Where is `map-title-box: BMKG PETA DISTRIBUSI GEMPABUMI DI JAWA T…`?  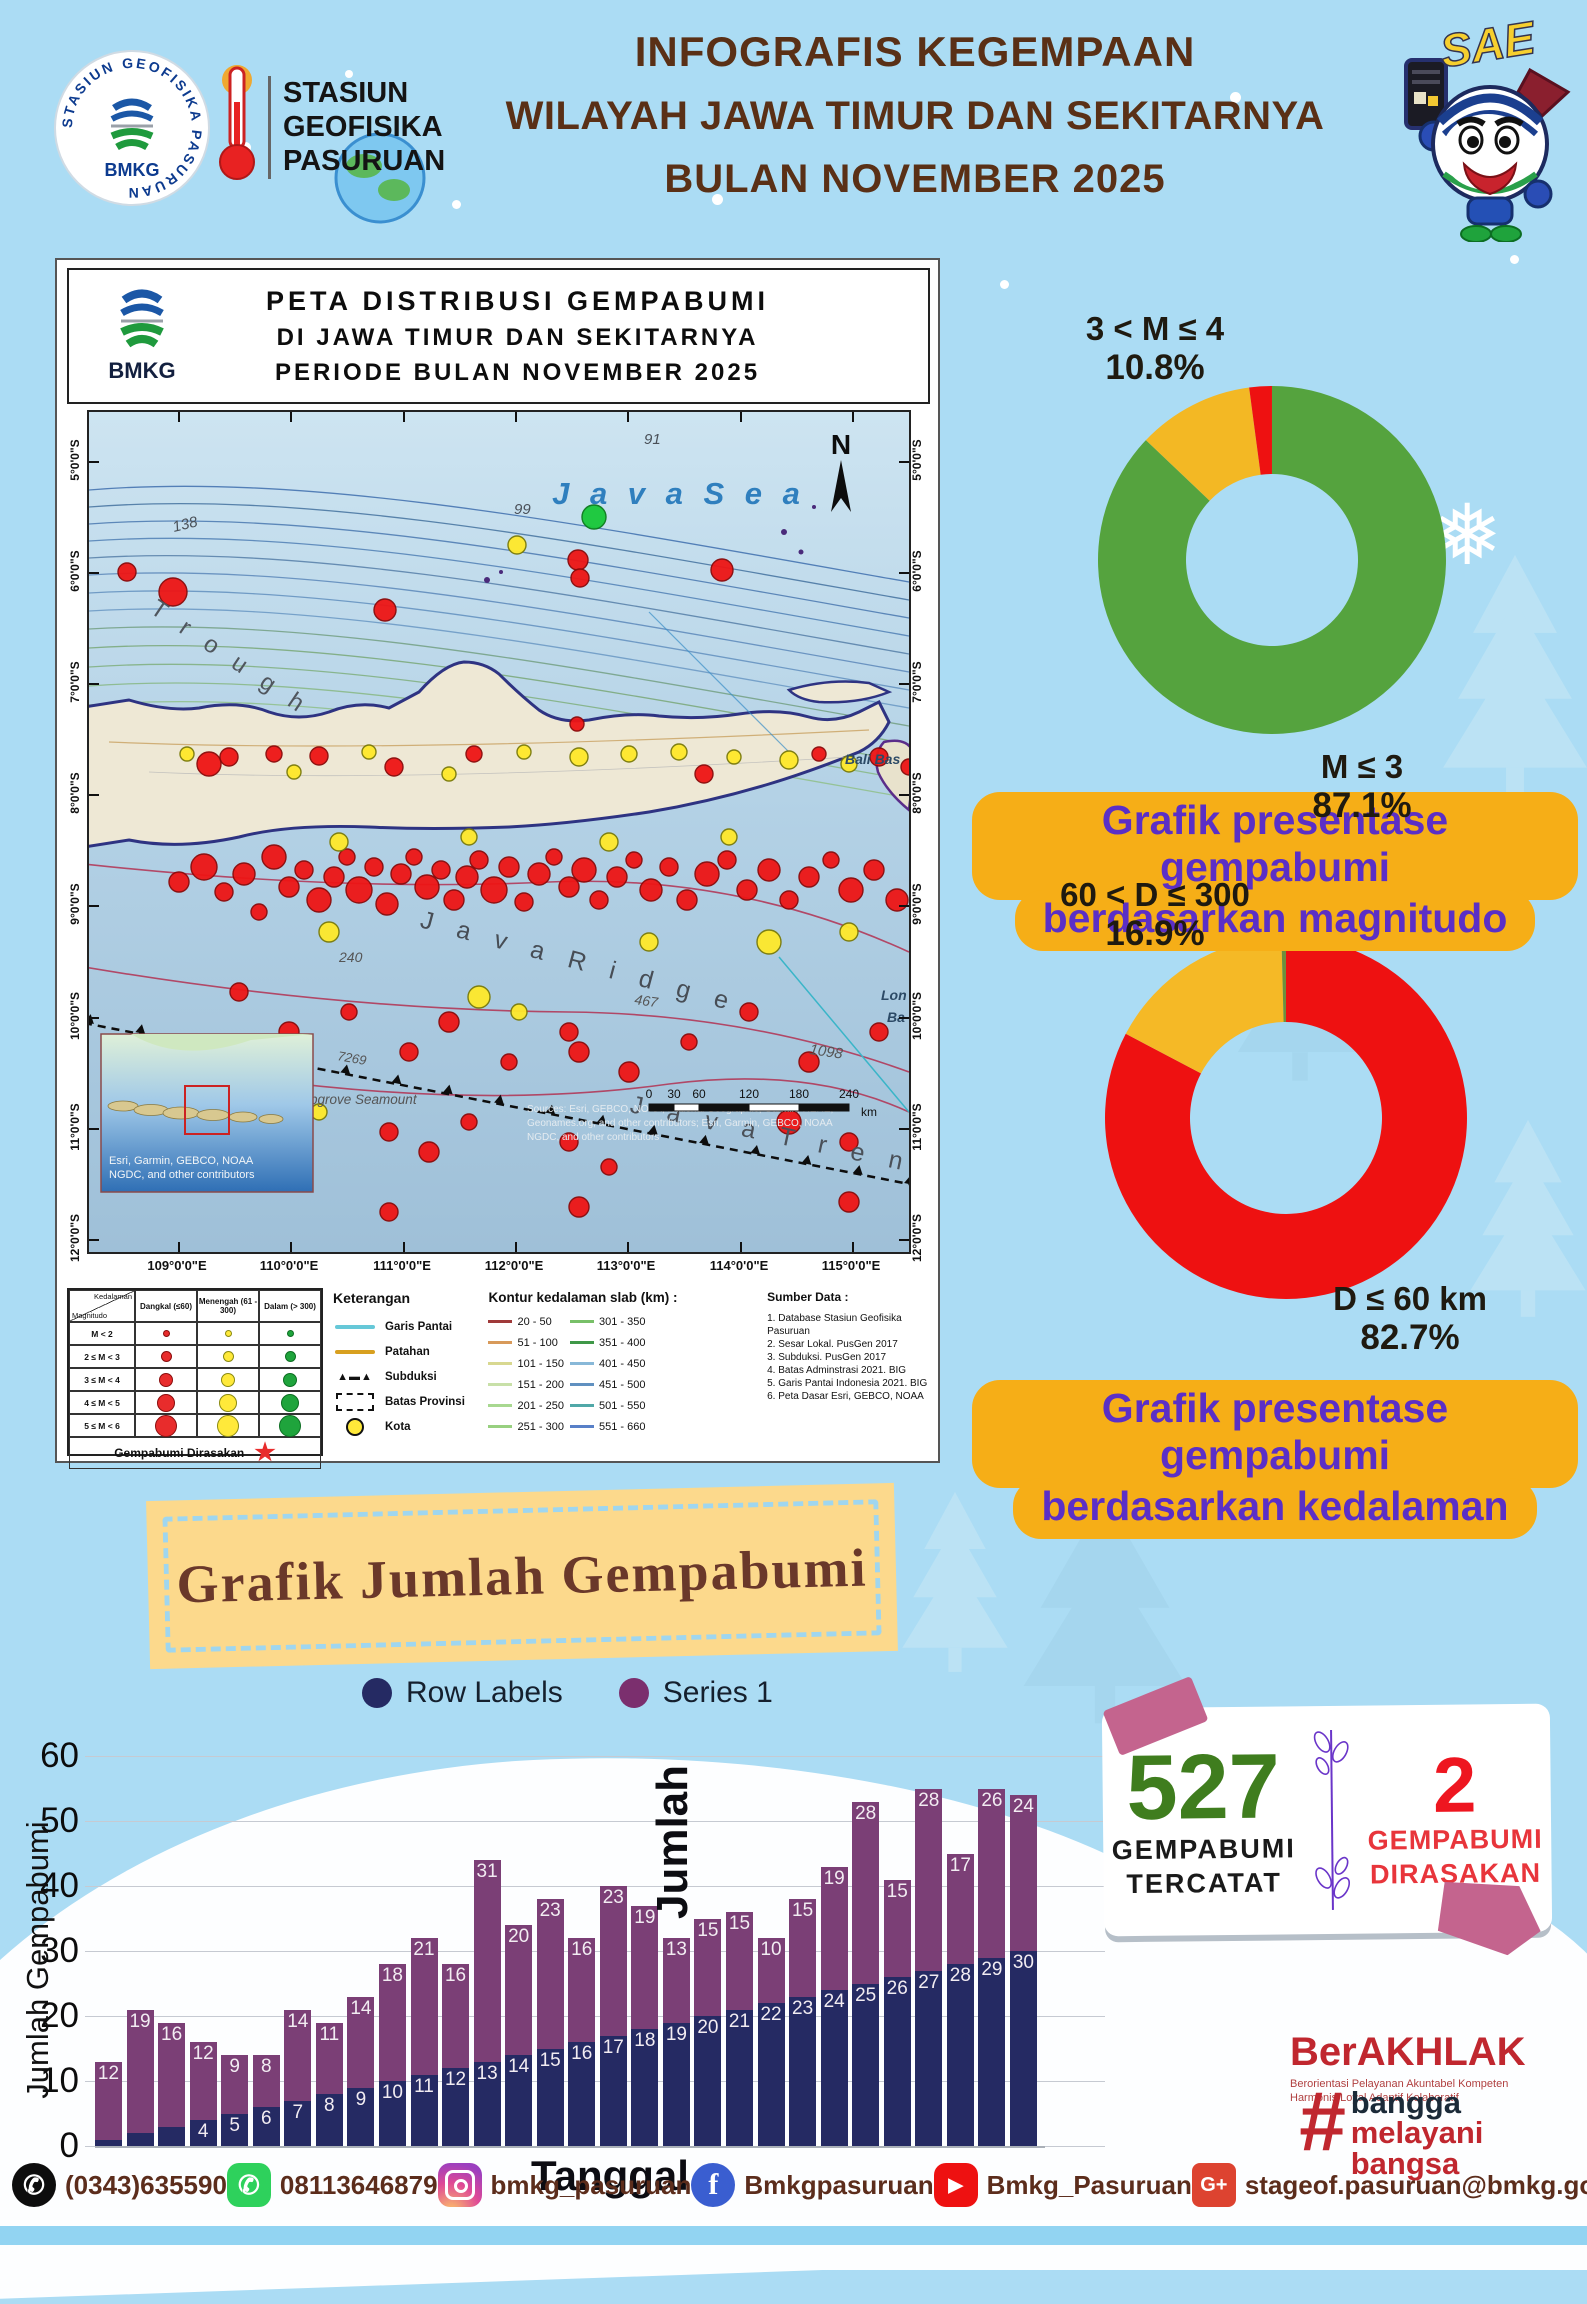
map-title-box: BMKG PETA DISTRIBUSI GEMPABUMI DI JAWA T… is located at coordinates (498, 336).